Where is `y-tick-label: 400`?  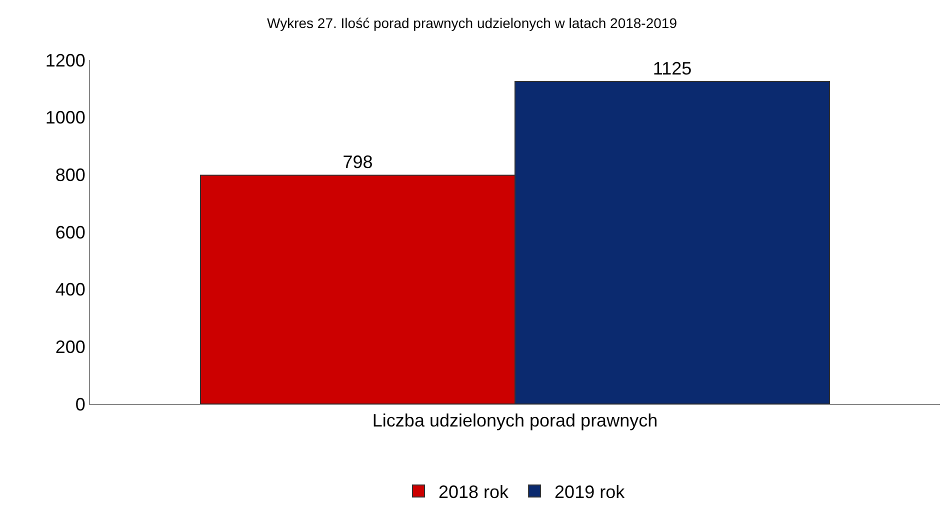 y-tick-label: 400 is located at coordinates (70, 290).